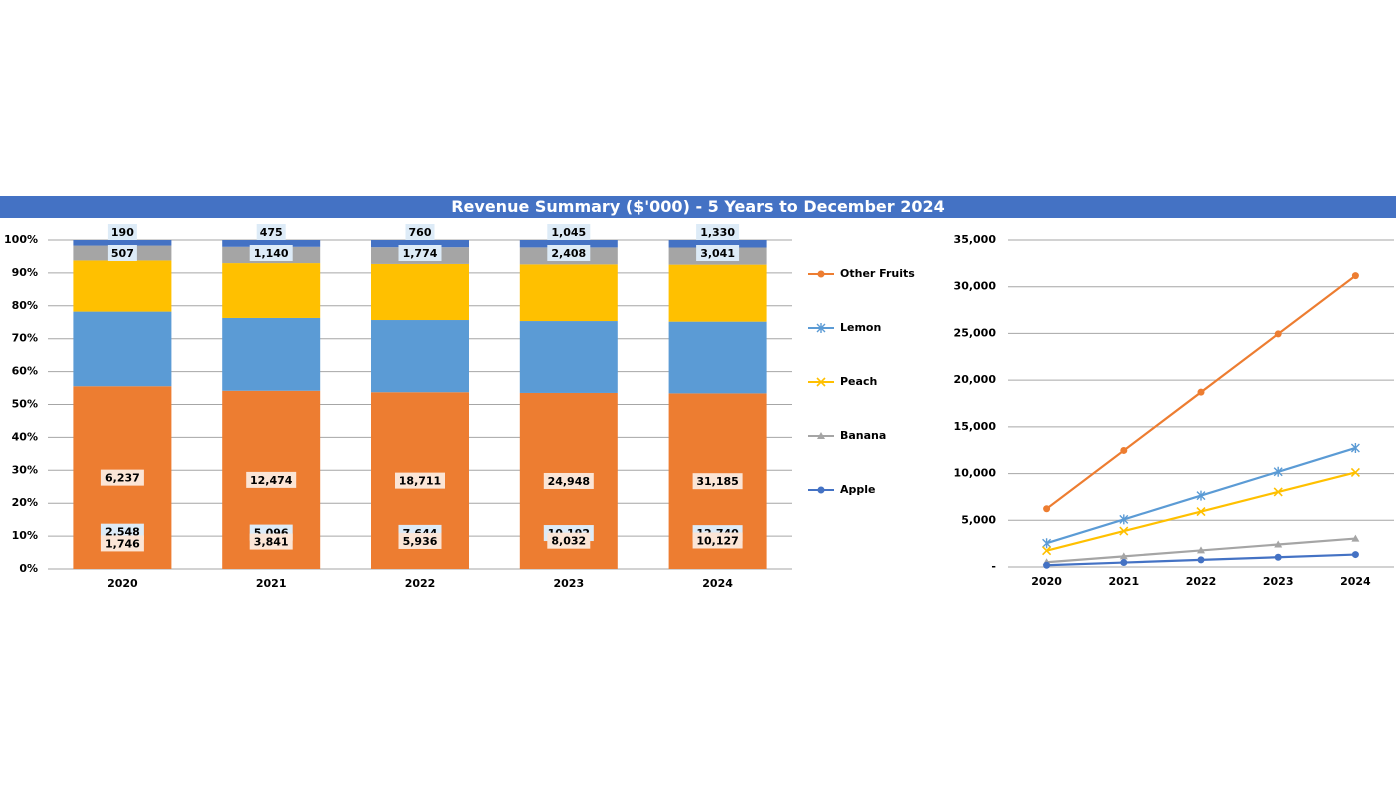 The image size is (1396, 786). Describe the element at coordinates (863, 435) in the screenshot. I see `legend-label: Banana` at that location.